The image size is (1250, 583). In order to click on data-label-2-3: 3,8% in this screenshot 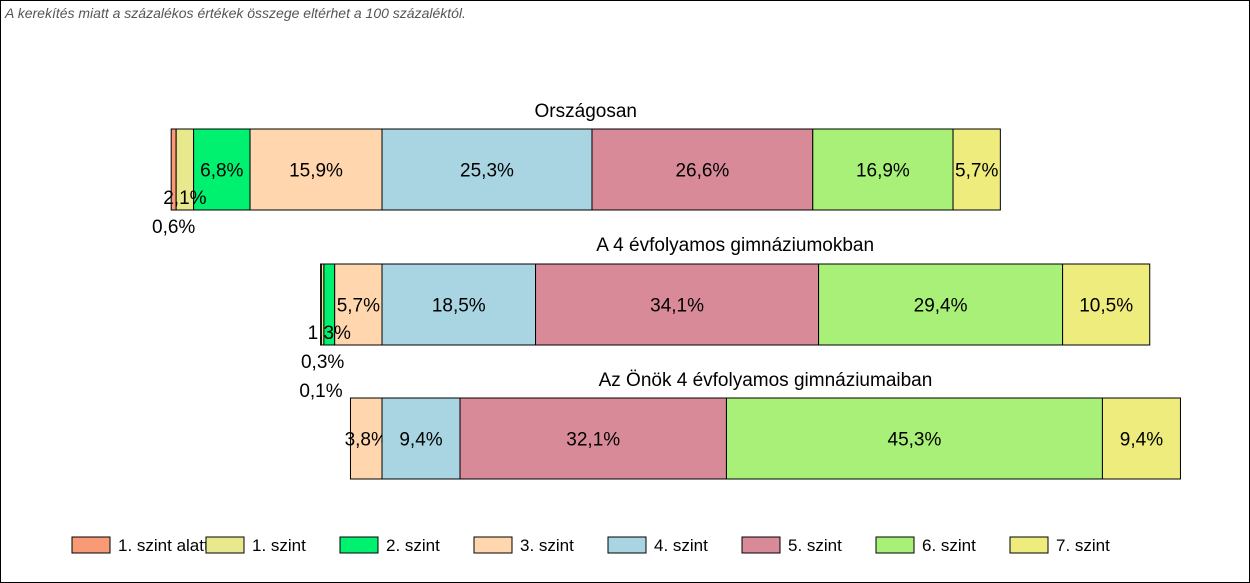, I will do `click(366, 440)`.